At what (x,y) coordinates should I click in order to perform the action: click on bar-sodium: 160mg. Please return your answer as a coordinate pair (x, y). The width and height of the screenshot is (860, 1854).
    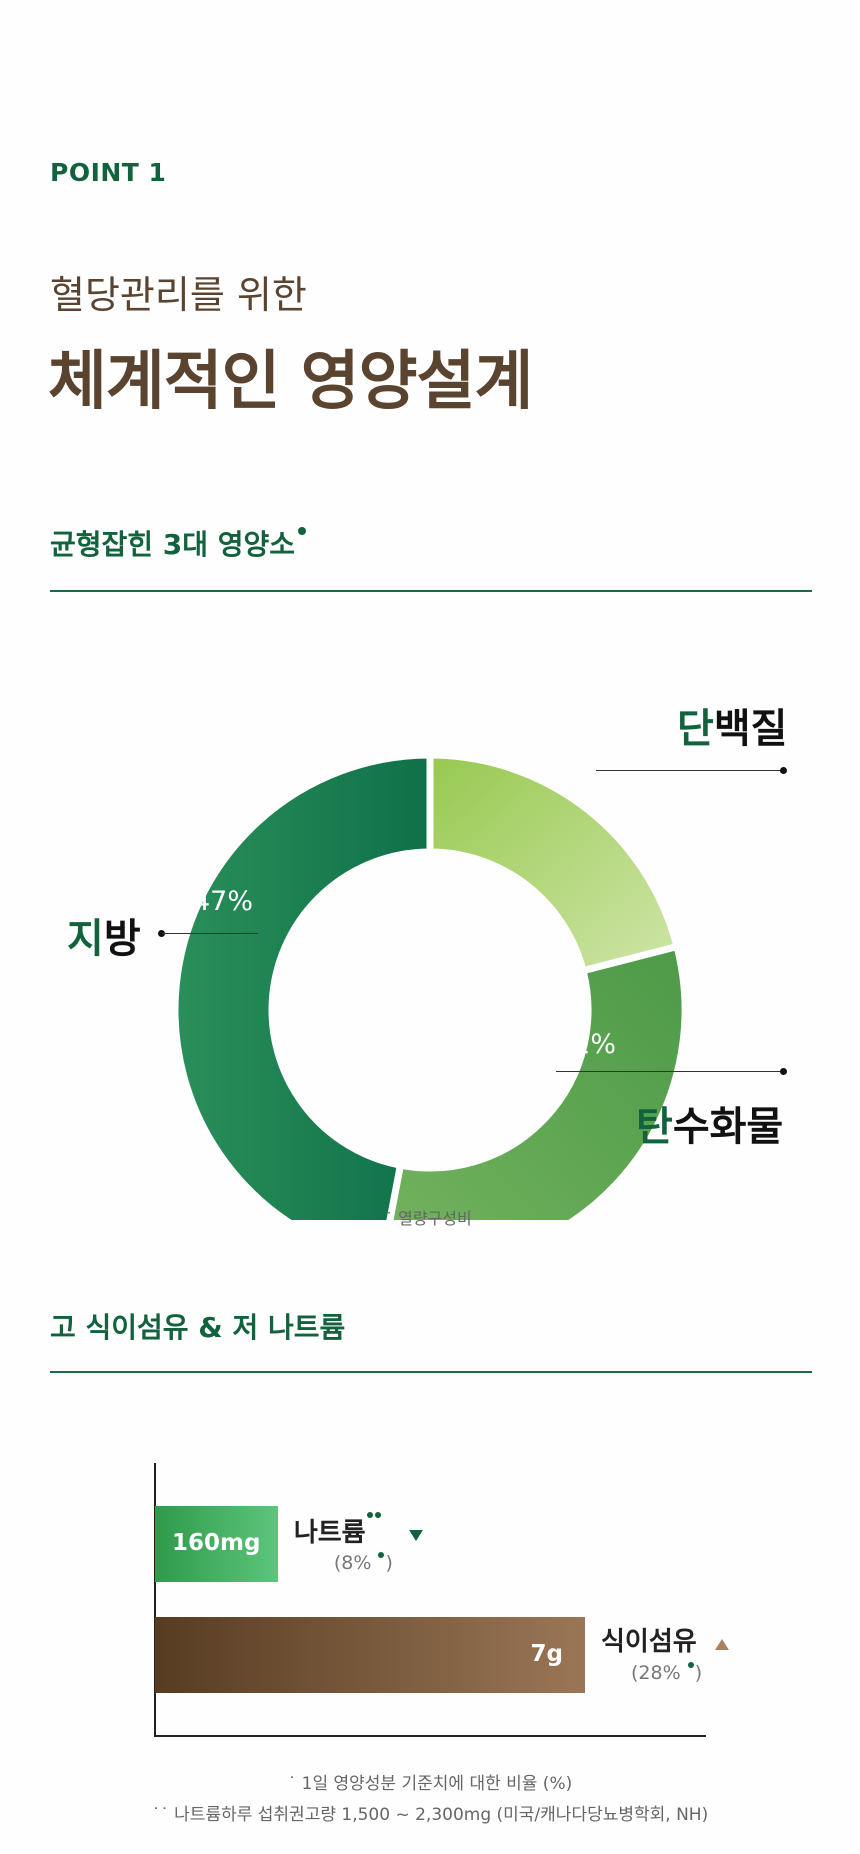
    Looking at the image, I should click on (216, 1544).